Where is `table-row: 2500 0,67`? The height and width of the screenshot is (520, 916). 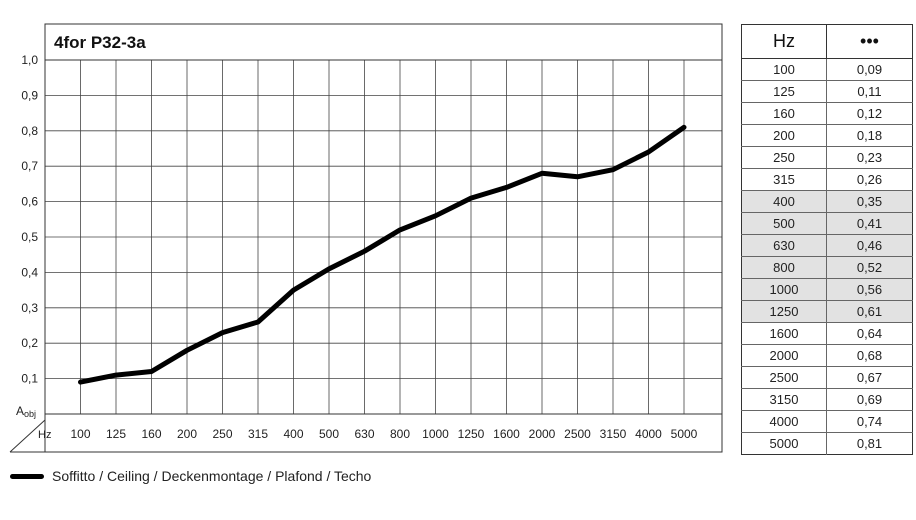
table-row: 2500 0,67 is located at coordinates (827, 377).